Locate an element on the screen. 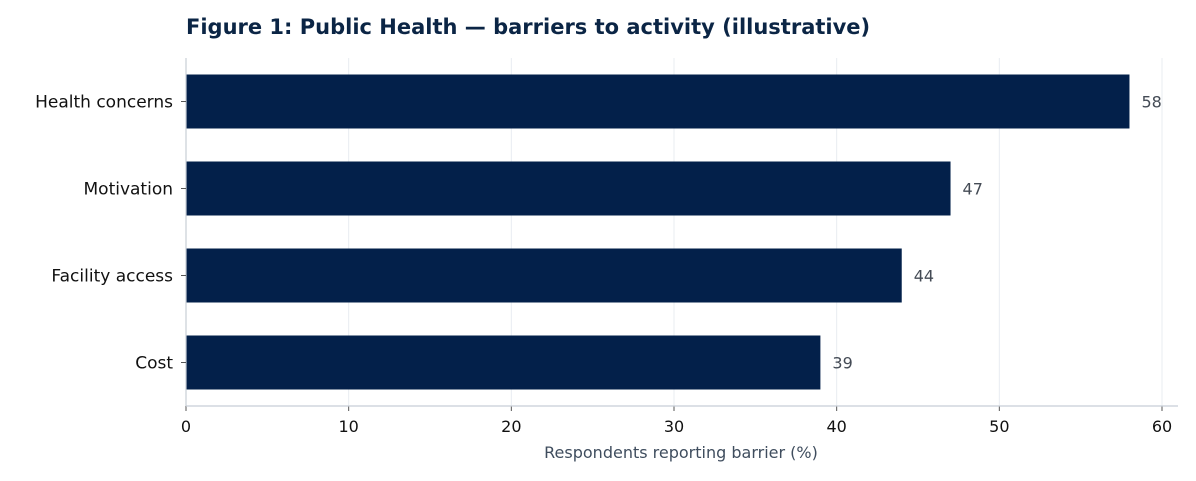  x-axis-title: Respondents reporting barrier (%) is located at coordinates (681, 452).